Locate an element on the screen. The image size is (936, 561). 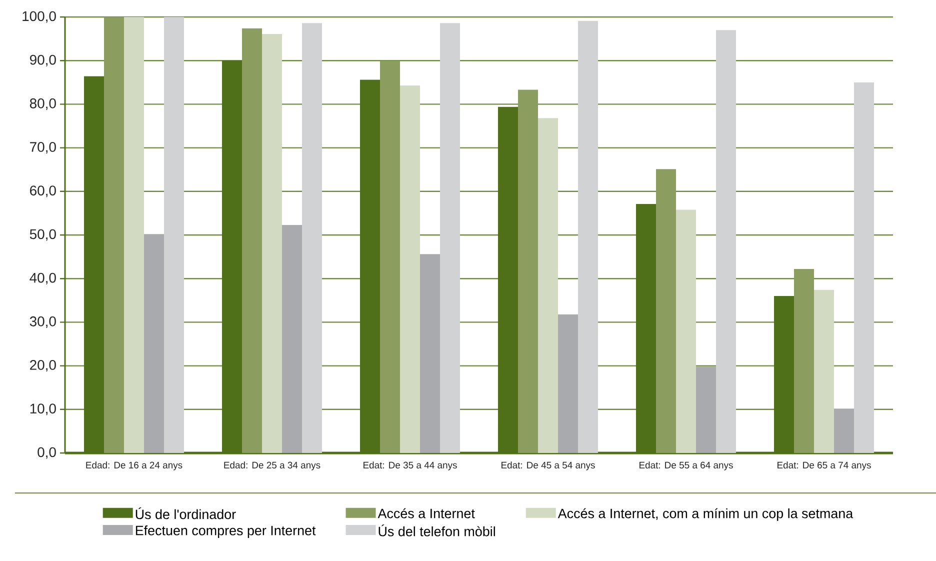
x-tick-label: Edad: De 16 a 24 anys is located at coordinates (134, 466).